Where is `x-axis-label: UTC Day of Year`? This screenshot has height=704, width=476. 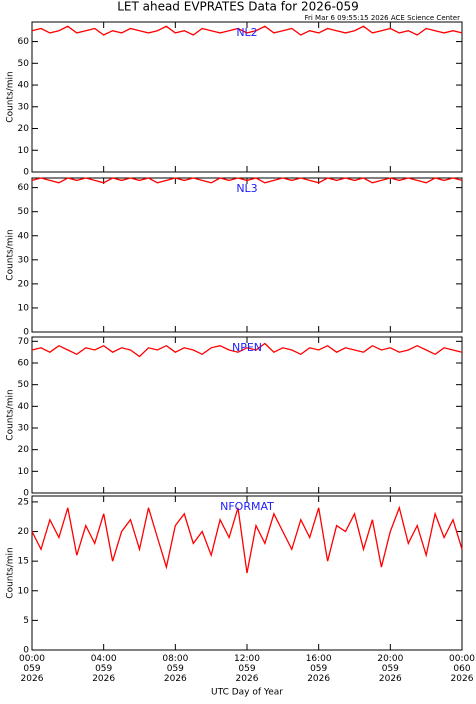 x-axis-label: UTC Day of Year is located at coordinates (247, 693).